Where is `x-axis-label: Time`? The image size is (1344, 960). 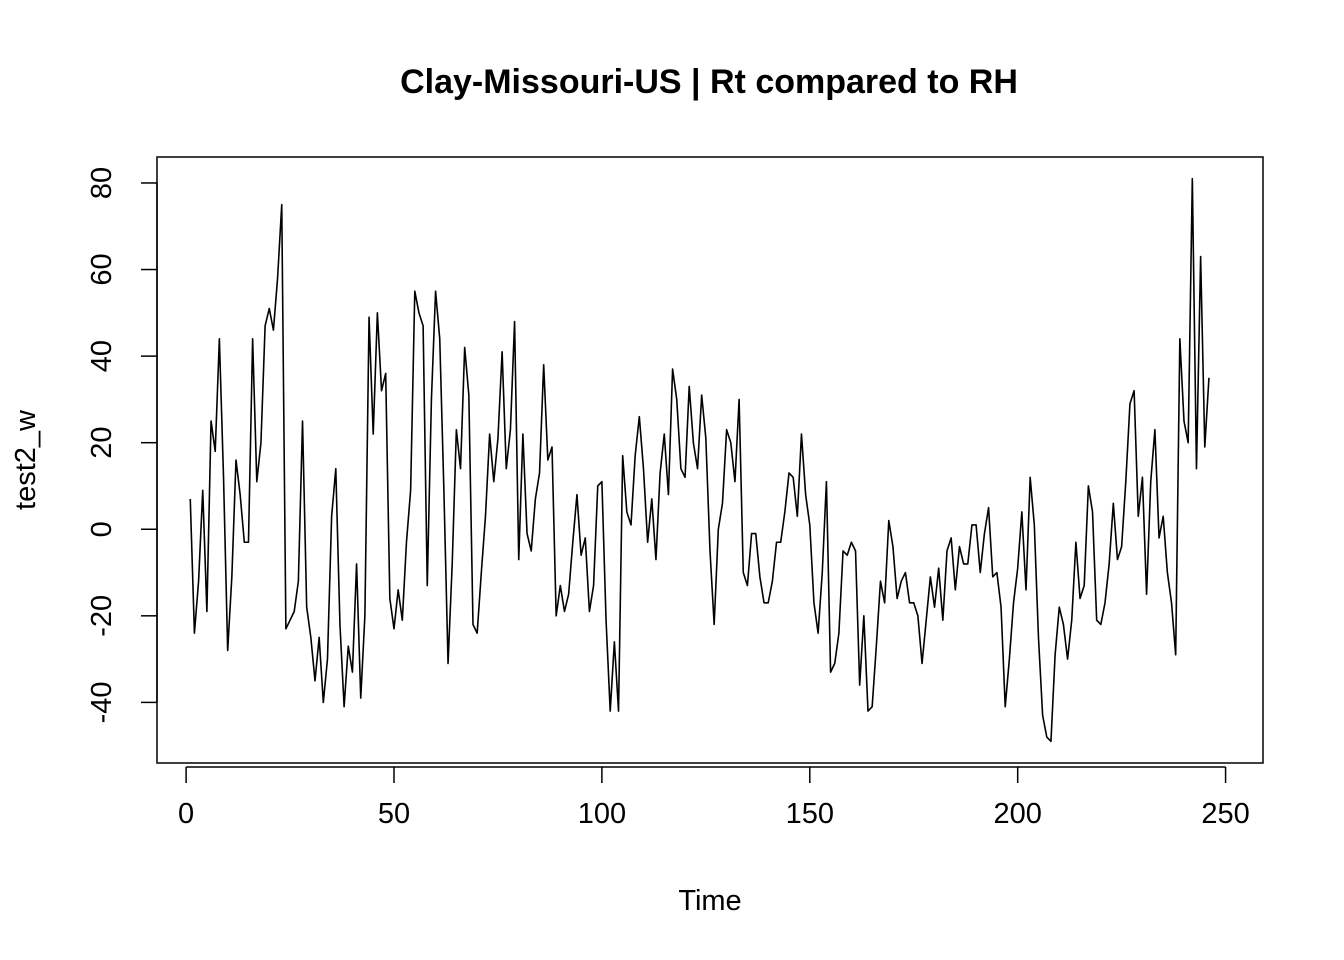 x-axis-label: Time is located at coordinates (709, 901).